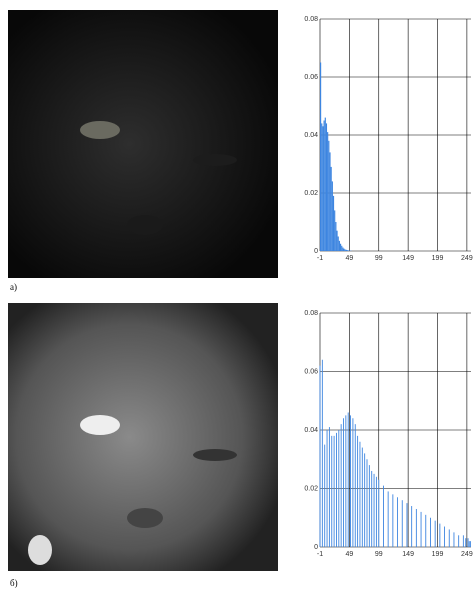 The height and width of the screenshot is (590, 474). Describe the element at coordinates (13, 287) in the screenshot. I see `panel-label: а)` at that location.